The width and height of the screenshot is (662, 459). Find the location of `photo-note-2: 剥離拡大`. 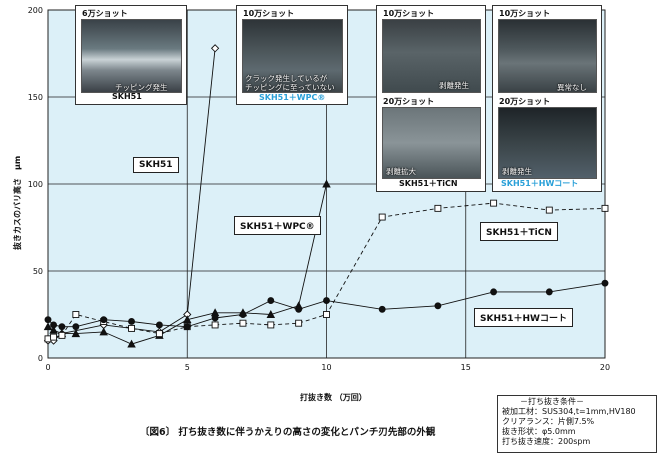

photo-note-2: 剥離拡大 is located at coordinates (401, 171).